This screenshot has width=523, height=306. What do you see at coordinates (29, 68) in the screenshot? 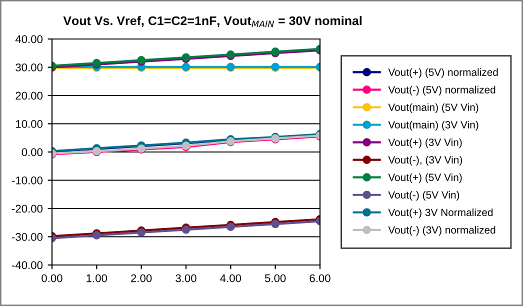
I see `y-tick-label: 30.00` at bounding box center [29, 68].